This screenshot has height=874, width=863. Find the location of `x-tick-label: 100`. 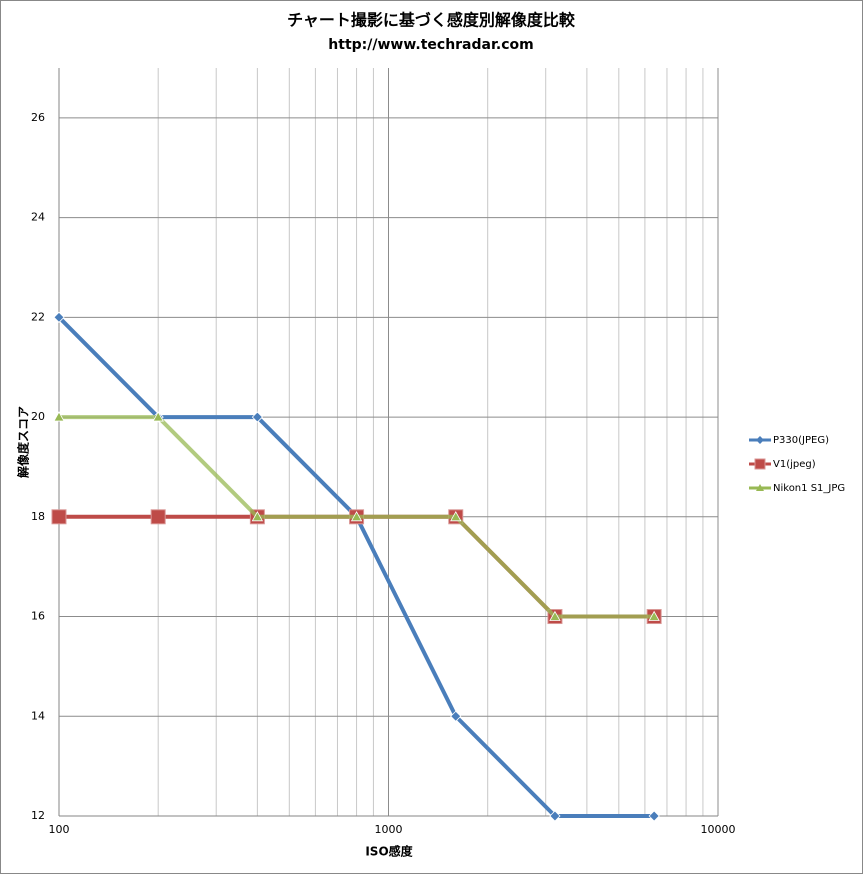

x-tick-label: 100 is located at coordinates (59, 829).